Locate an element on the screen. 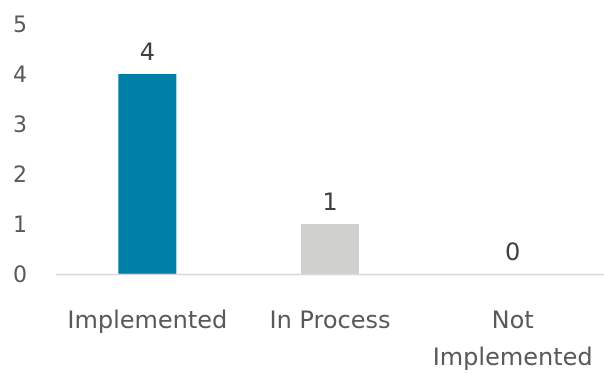 The height and width of the screenshot is (374, 604). x-category-label: Implemented is located at coordinates (147, 320).